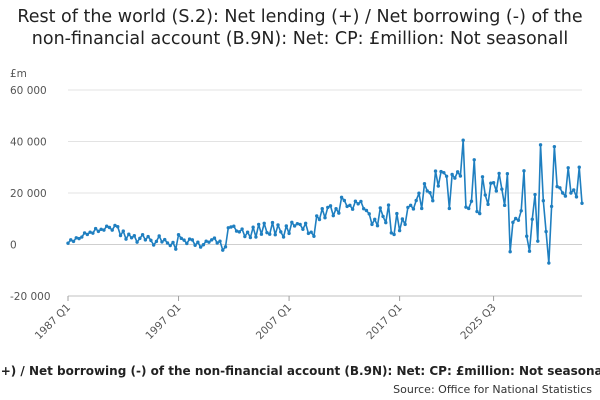  What do you see at coordinates (163, 322) in the screenshot?
I see `x-tick-label: 1997 Q1` at bounding box center [163, 322].